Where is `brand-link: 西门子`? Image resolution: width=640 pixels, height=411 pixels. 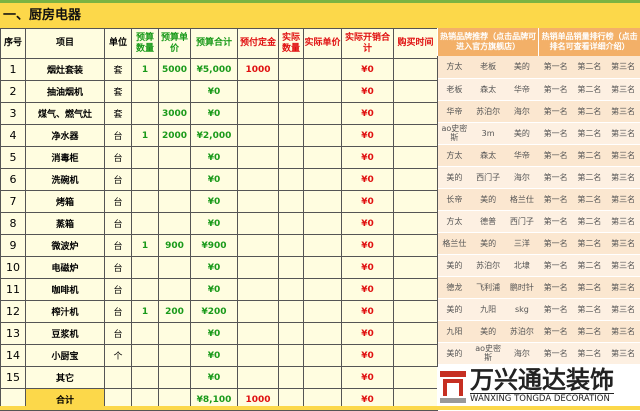 brand-link: 西门子 is located at coordinates (522, 221).